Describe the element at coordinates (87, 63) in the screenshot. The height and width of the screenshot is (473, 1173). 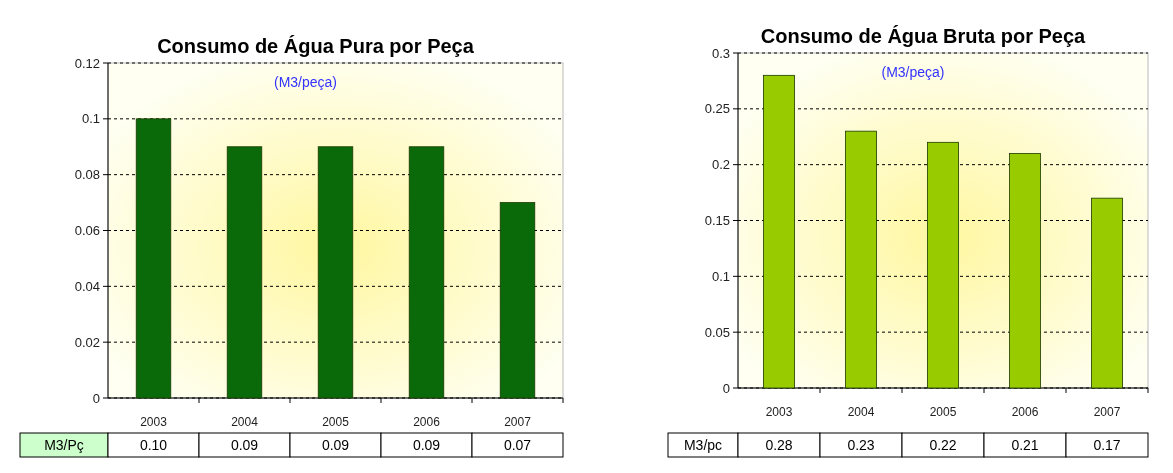
I see `y-tick-label: 0.12` at that location.